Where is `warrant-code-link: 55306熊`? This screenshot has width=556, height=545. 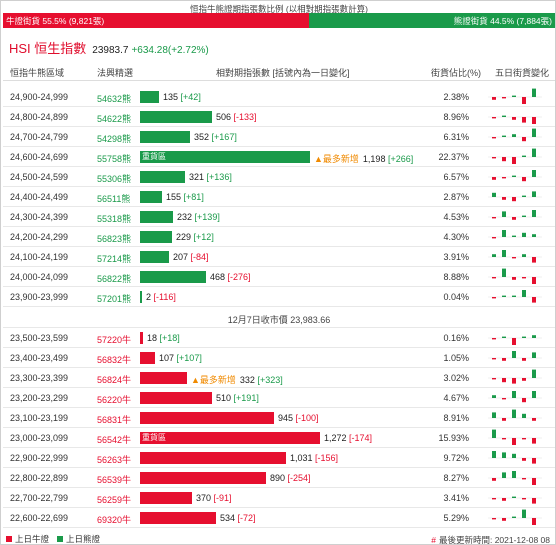 warrant-code-link: 55306熊 is located at coordinates (114, 179).